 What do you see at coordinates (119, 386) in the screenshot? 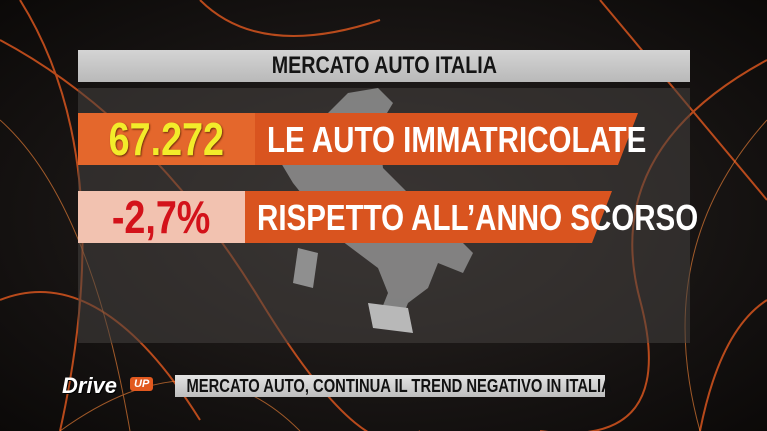
I see `logo: Drive UP` at bounding box center [119, 386].